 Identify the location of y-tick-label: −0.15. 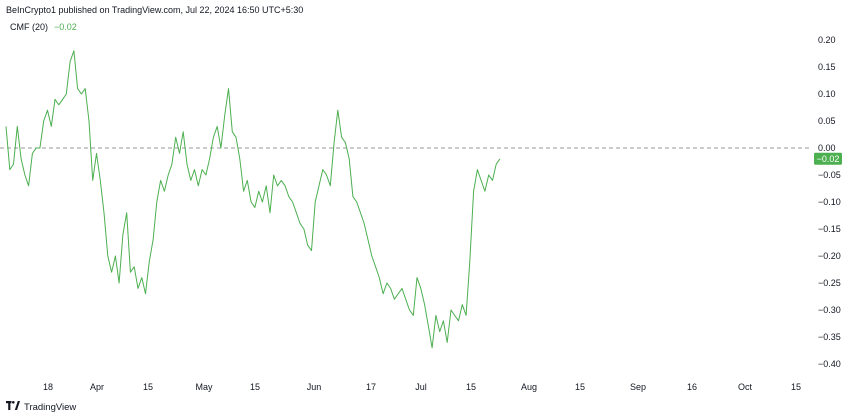
(829, 229).